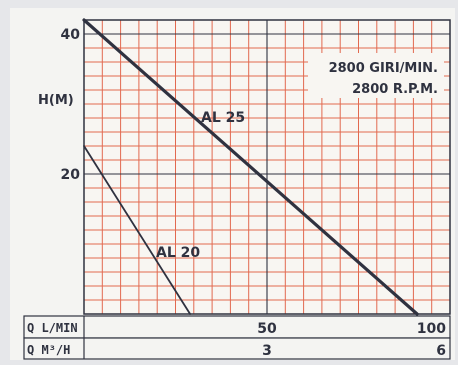 The height and width of the screenshot is (365, 458). I want to click on x-ticks: 50 100 3 6, so click(351, 340).